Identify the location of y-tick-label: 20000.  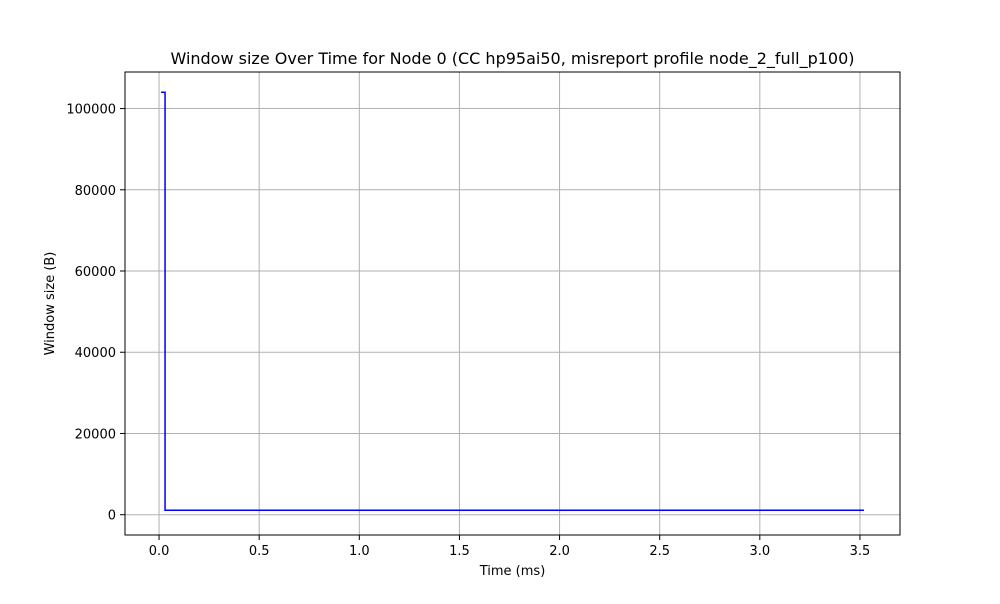
(95, 434).